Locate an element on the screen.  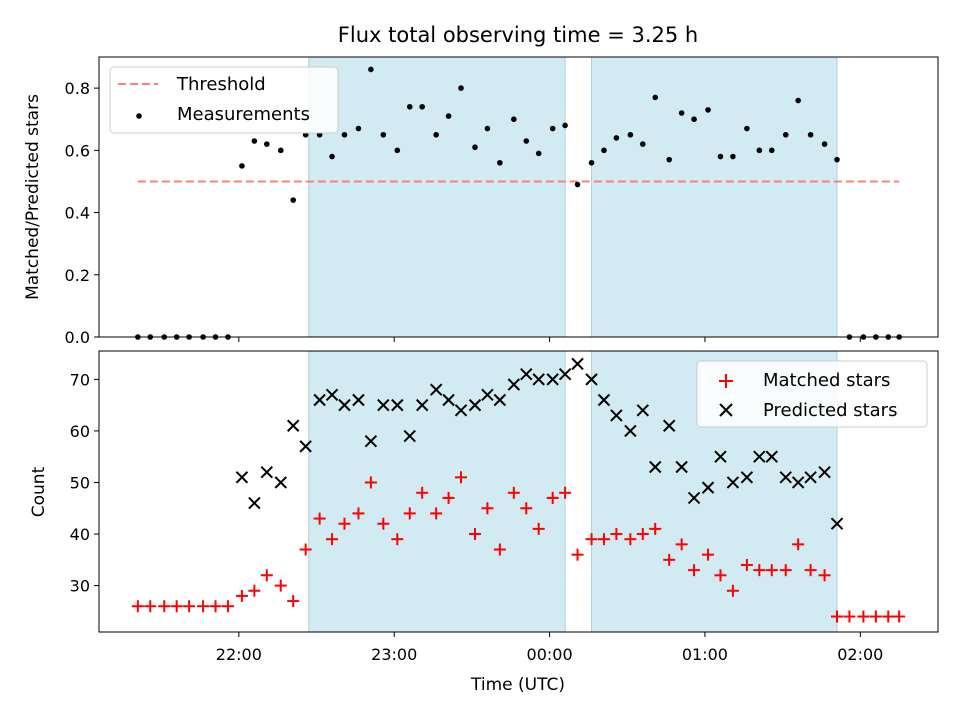
bottom-shaded-interval is located at coordinates (437, 491).